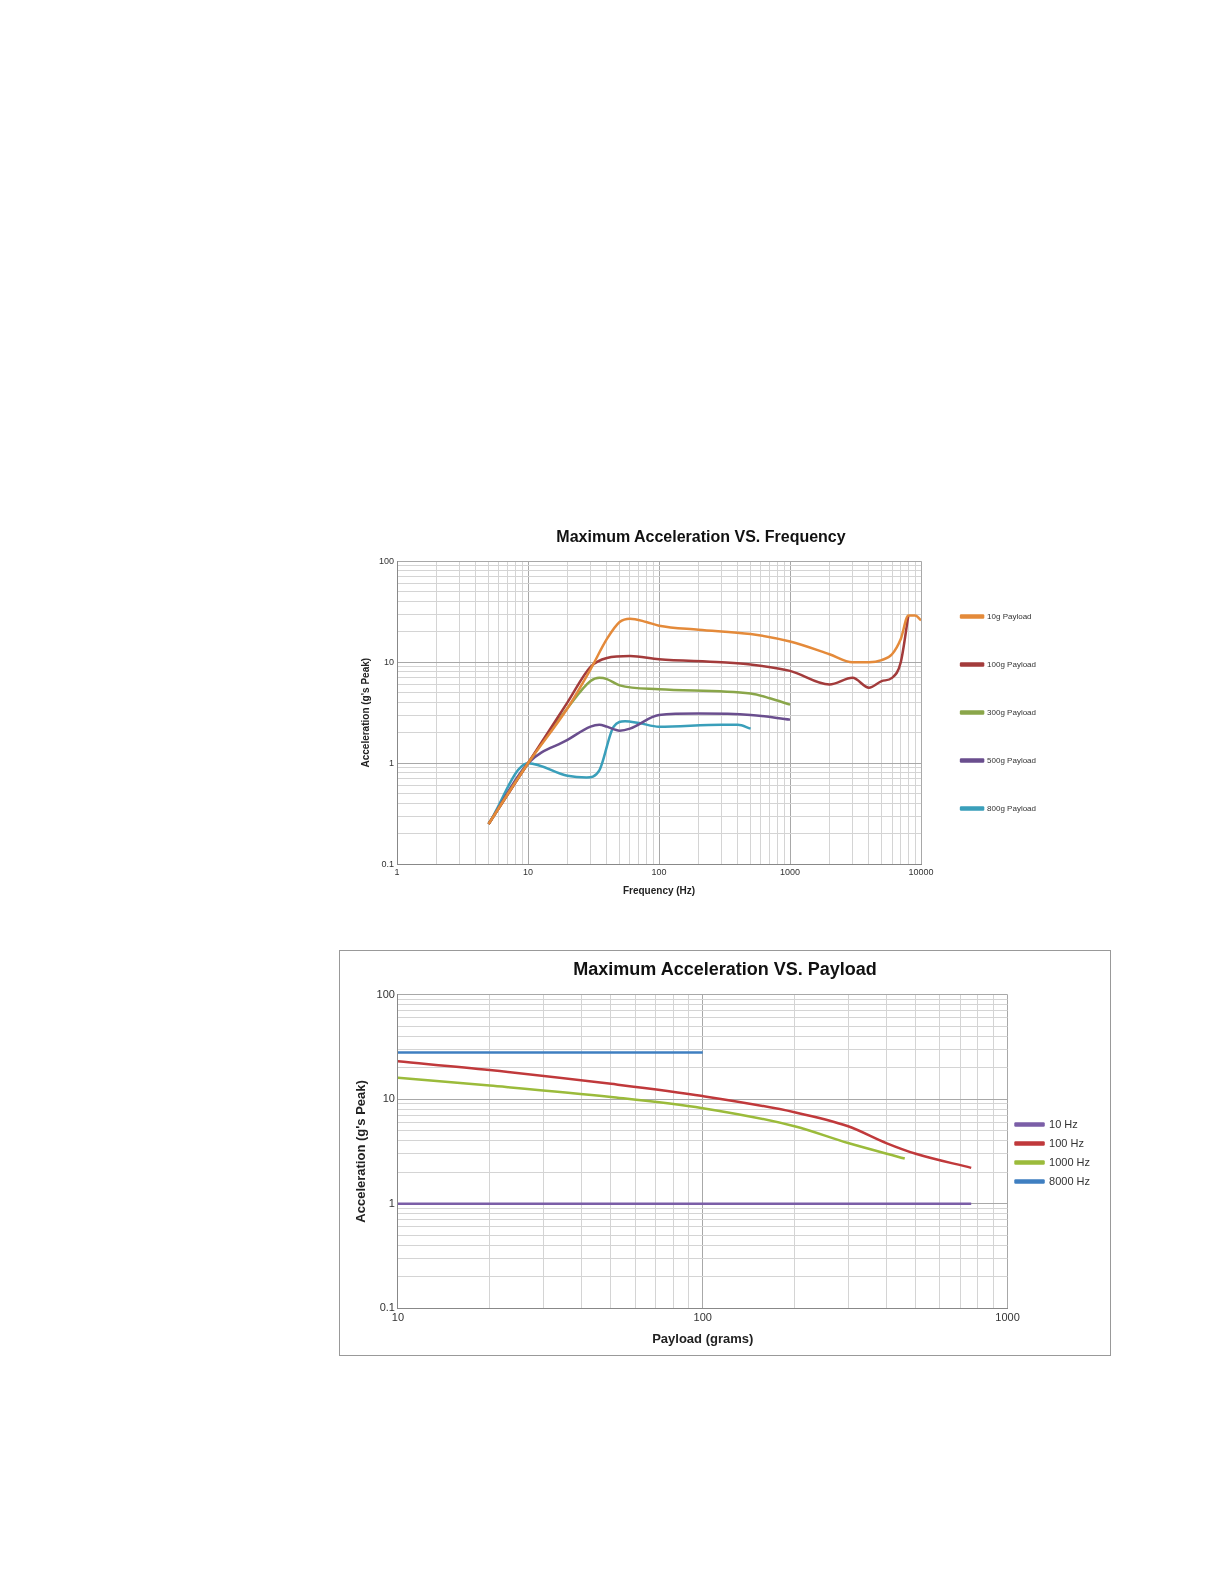 This screenshot has width=1224, height=1584. Describe the element at coordinates (1012, 664) in the screenshot. I see `legend-label: 100g Payload` at that location.